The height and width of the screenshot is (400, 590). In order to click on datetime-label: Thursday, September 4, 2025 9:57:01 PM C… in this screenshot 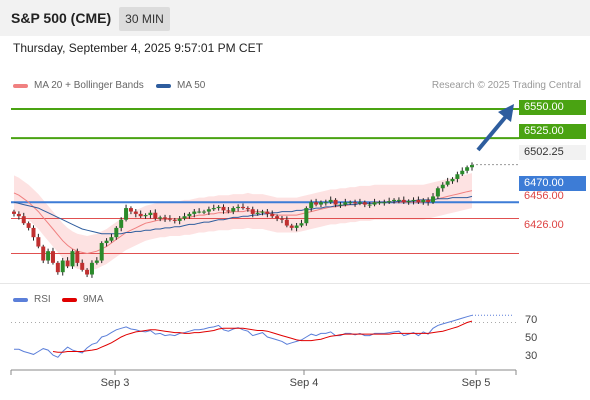, I will do `click(138, 48)`.